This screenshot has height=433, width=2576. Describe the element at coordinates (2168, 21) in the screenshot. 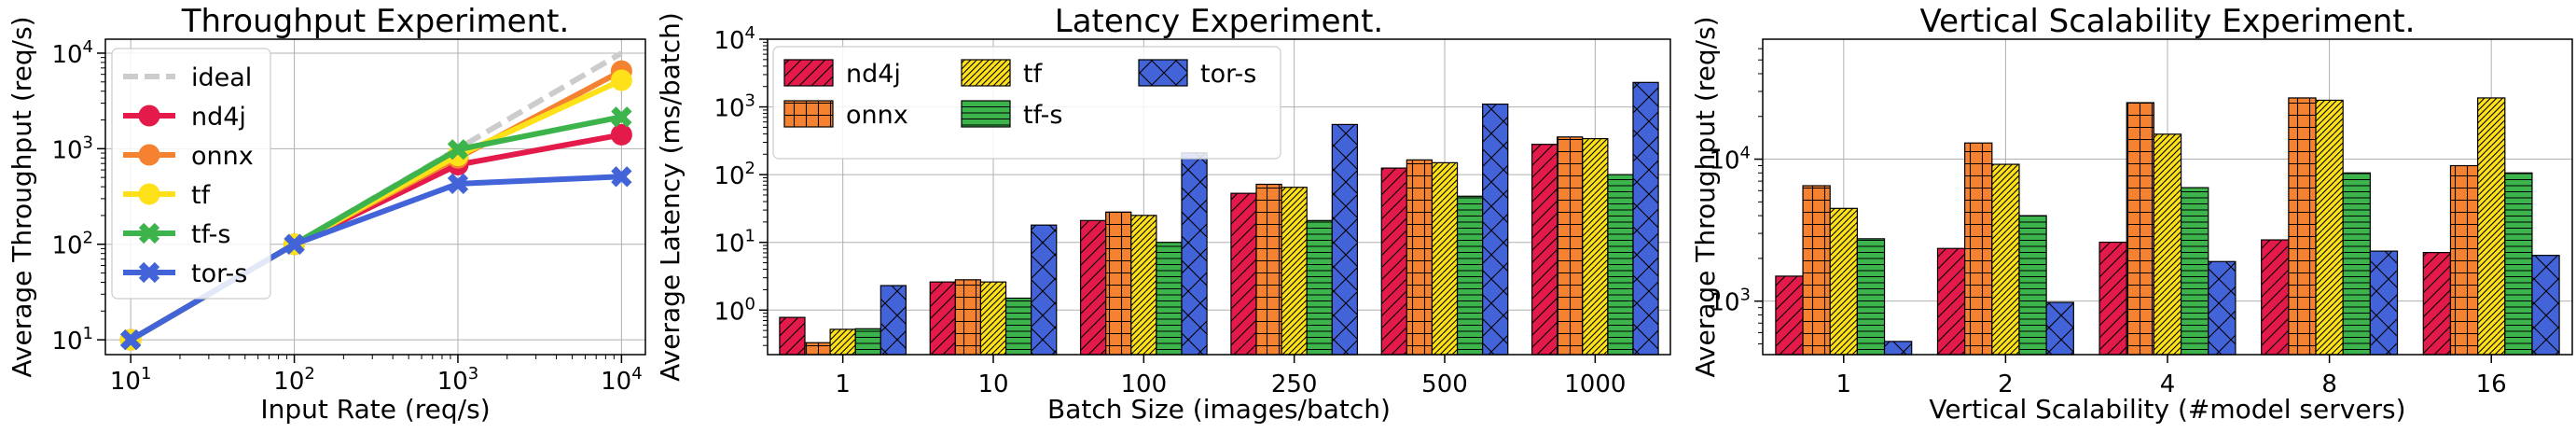

I see `chart-title: Vertical Scalability Experiment.` at that location.